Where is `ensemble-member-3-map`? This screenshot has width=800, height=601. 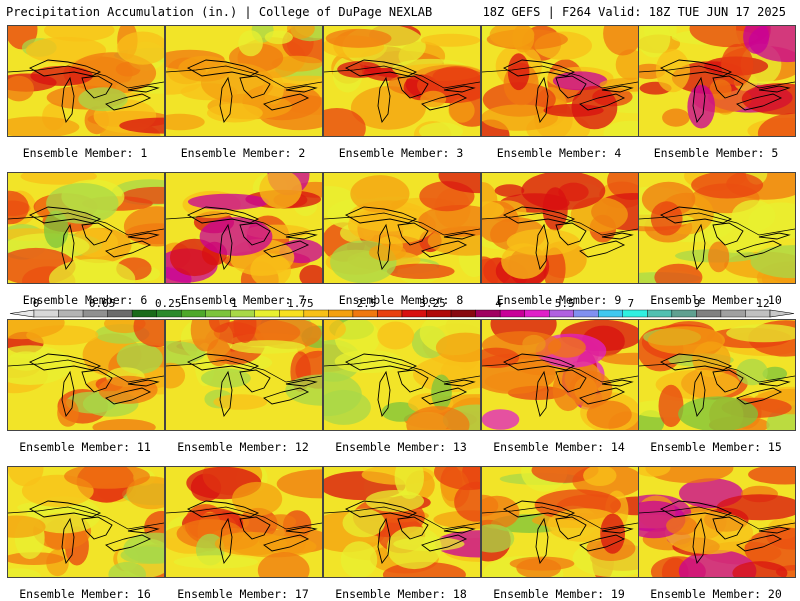
ensemble-member-3-map is located at coordinates (402, 81).